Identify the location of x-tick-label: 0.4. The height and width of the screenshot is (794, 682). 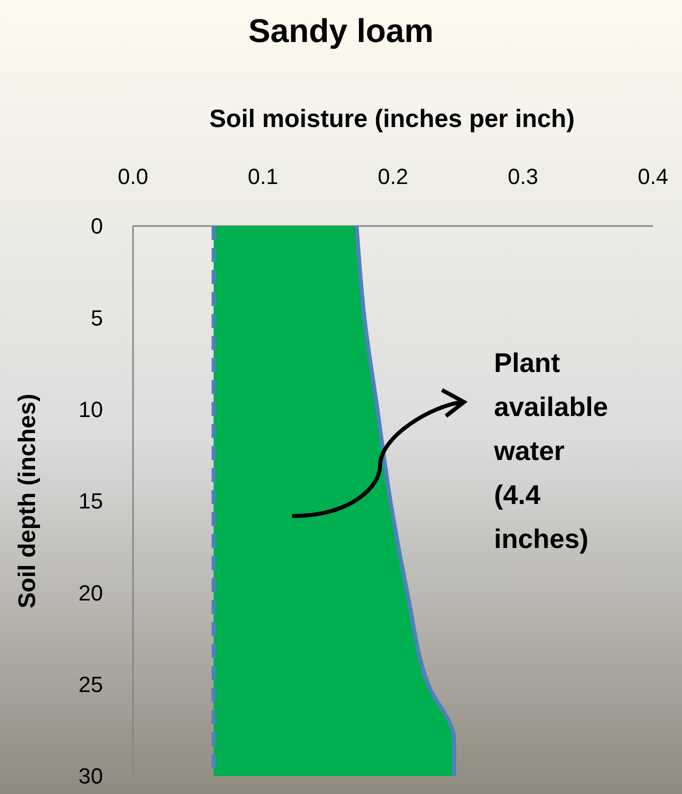
(653, 176).